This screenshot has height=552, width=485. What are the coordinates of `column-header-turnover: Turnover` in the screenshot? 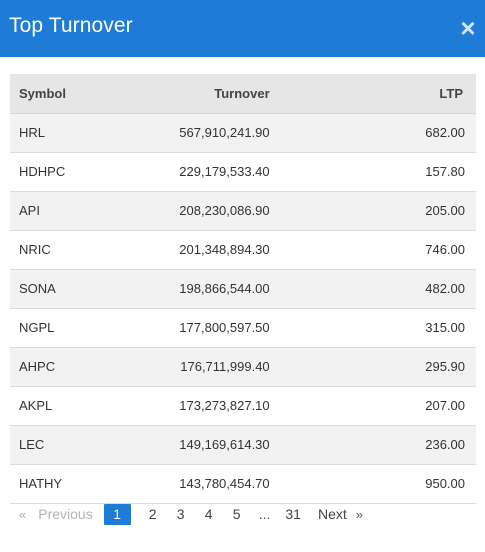 It's located at (246, 94).